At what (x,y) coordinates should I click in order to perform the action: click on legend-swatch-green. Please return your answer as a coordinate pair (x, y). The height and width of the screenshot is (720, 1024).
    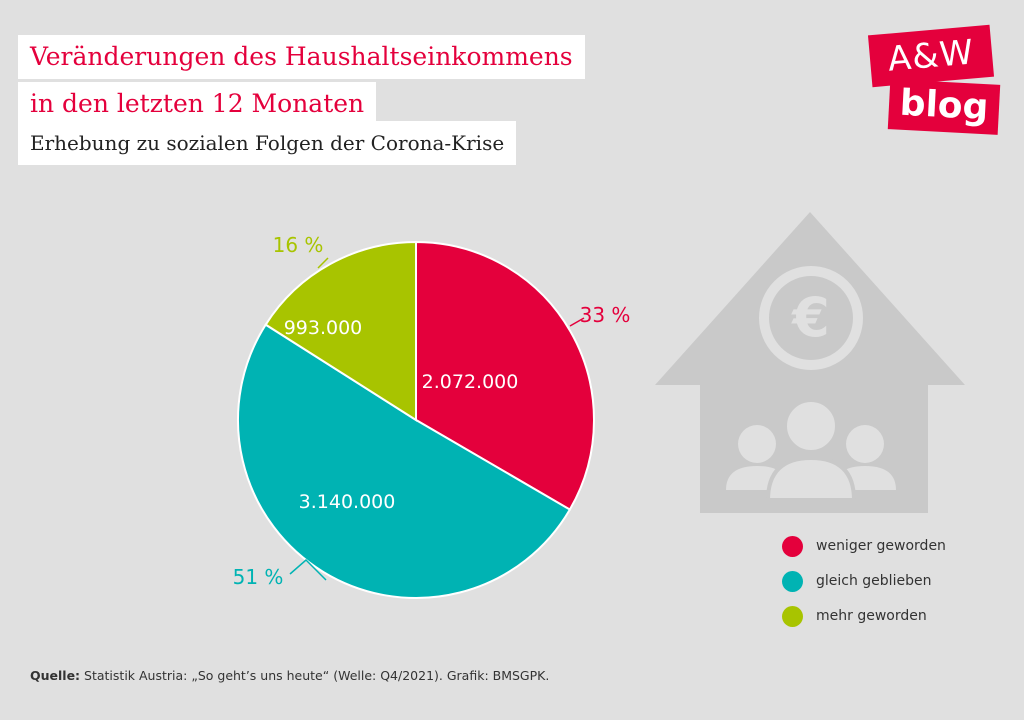
    Looking at the image, I should click on (792, 616).